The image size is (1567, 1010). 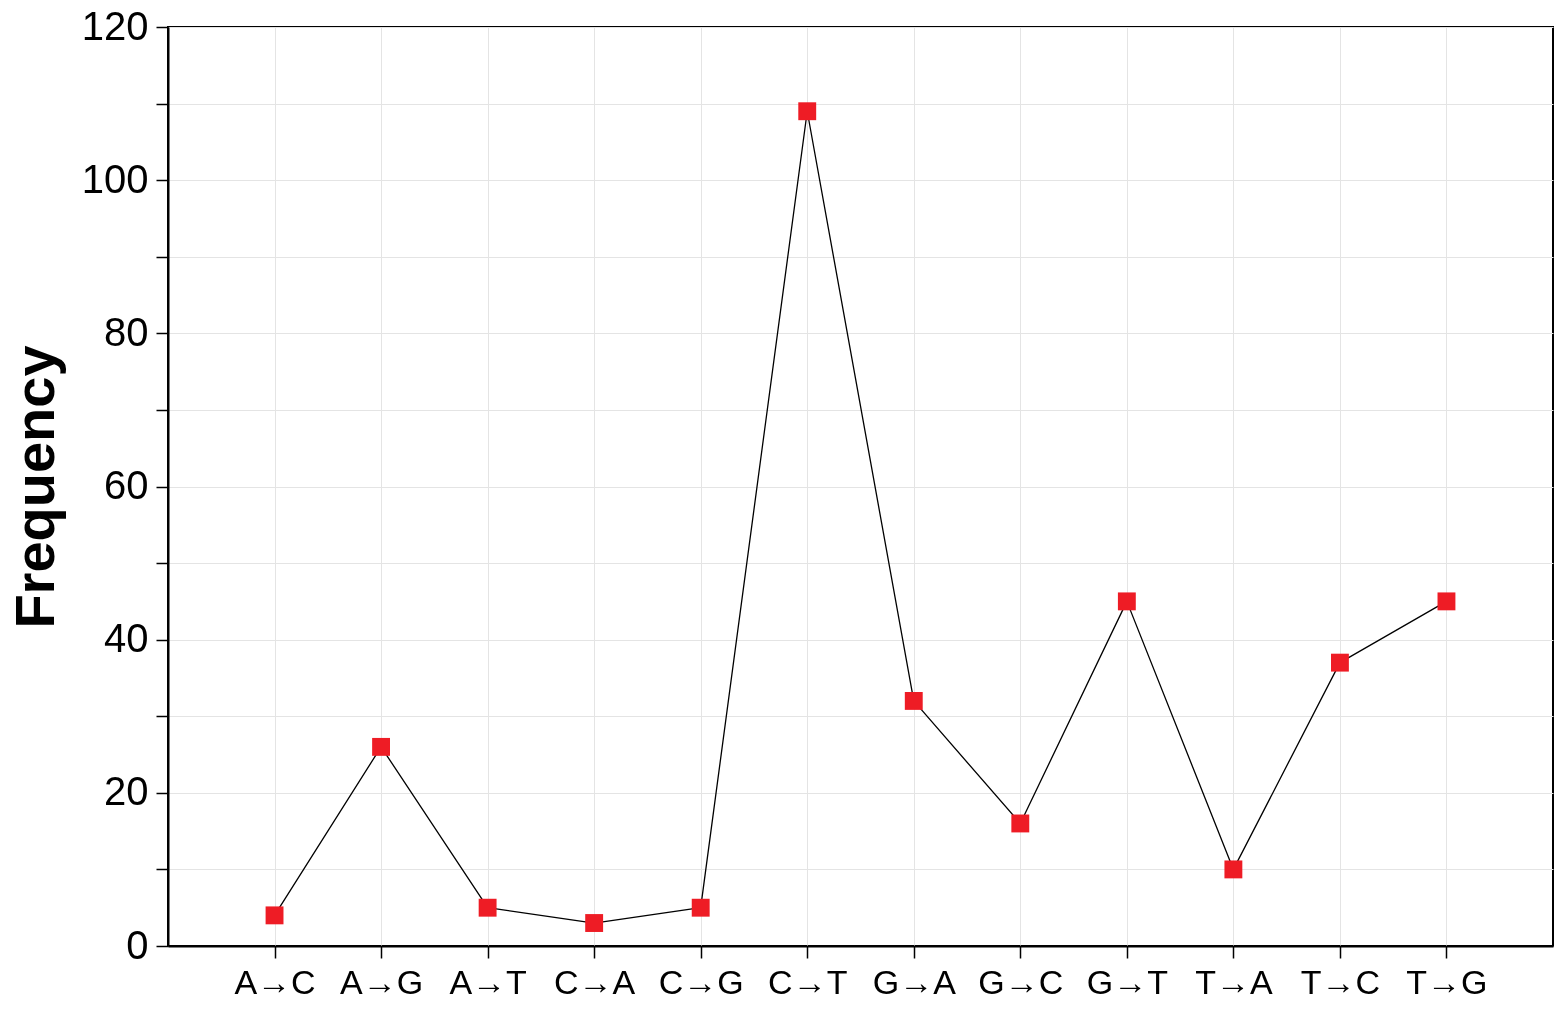 What do you see at coordinates (808, 981) in the screenshot?
I see `x-tick-label: C→T` at bounding box center [808, 981].